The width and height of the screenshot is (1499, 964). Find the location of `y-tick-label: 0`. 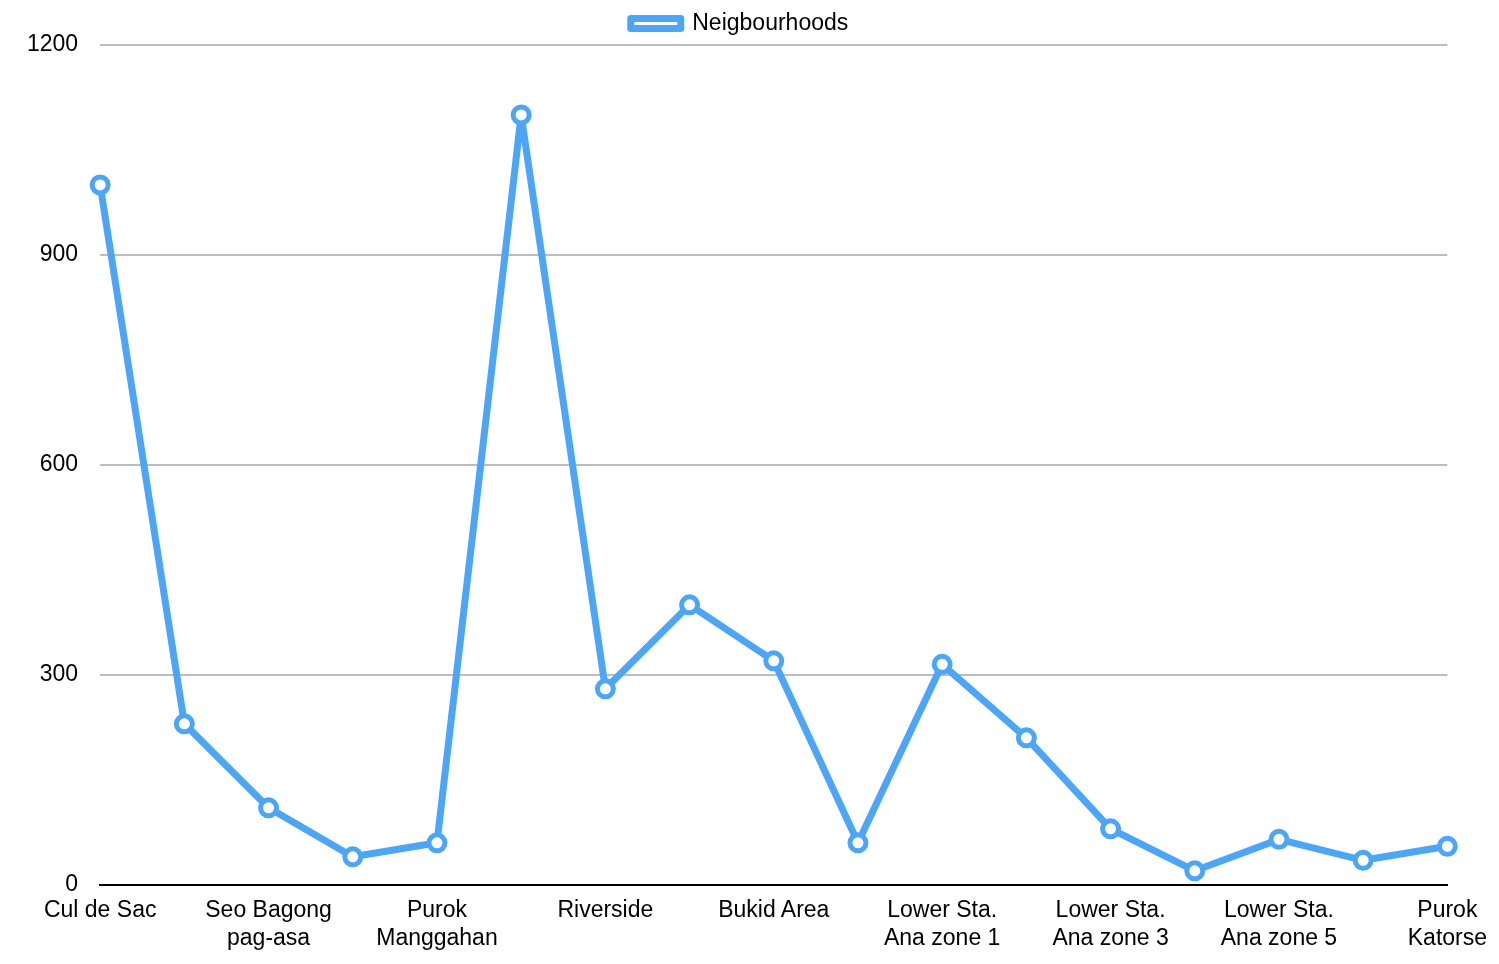

y-tick-label: 0 is located at coordinates (72, 883).